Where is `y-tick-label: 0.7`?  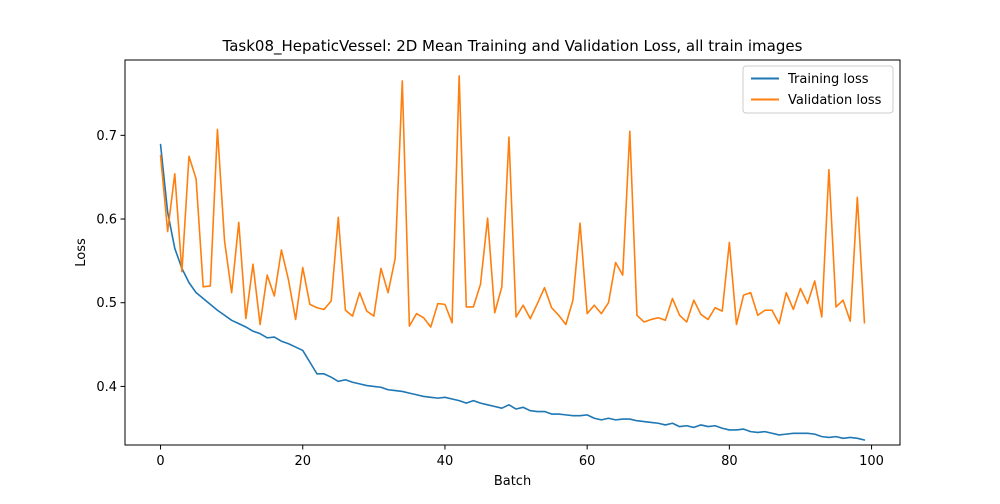 y-tick-label: 0.7 is located at coordinates (106, 136).